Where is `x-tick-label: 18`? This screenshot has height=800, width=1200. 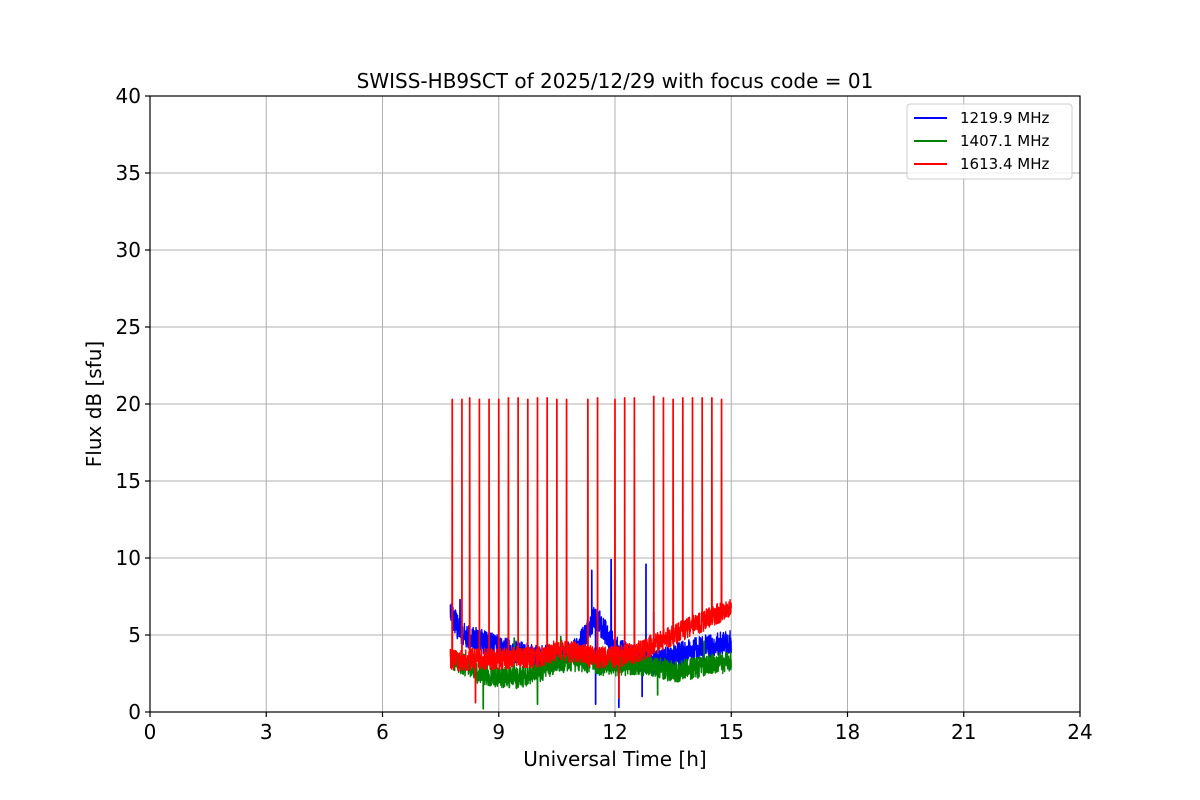 x-tick-label: 18 is located at coordinates (847, 732).